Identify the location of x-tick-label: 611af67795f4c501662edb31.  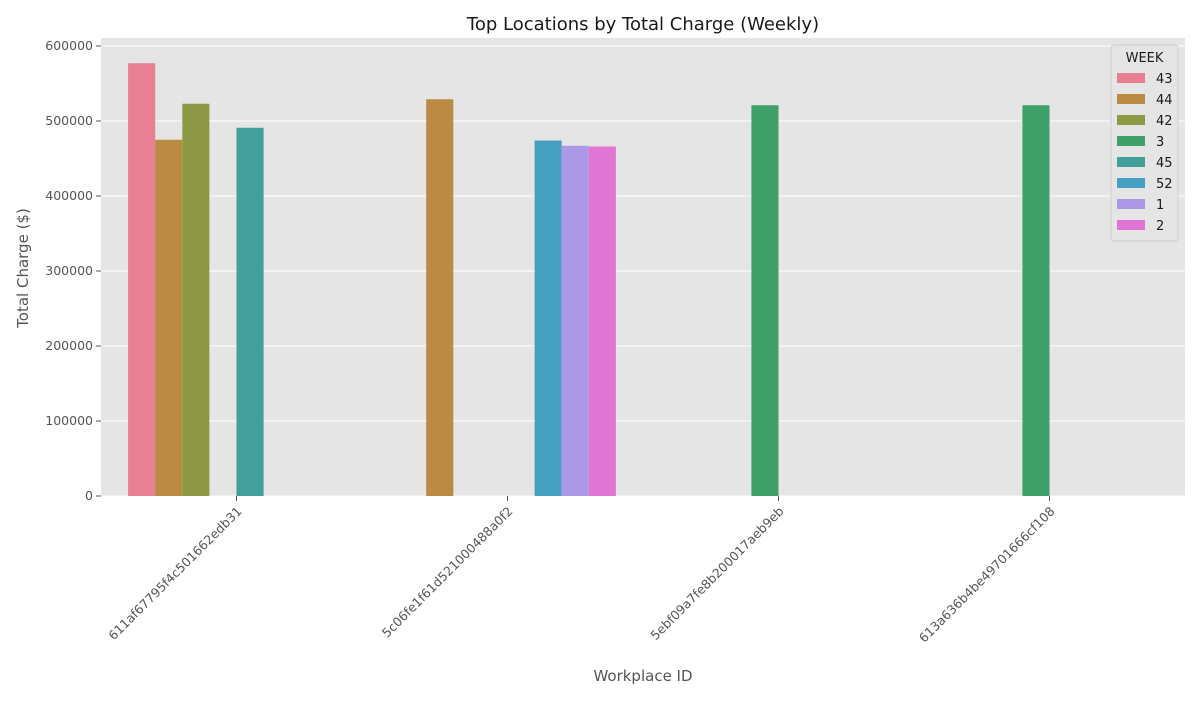
(174, 573).